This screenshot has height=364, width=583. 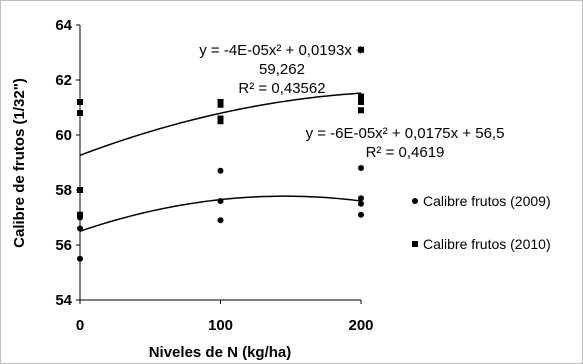 I want to click on equation-2010-r2: R² = 0,43562, so click(x=281, y=88).